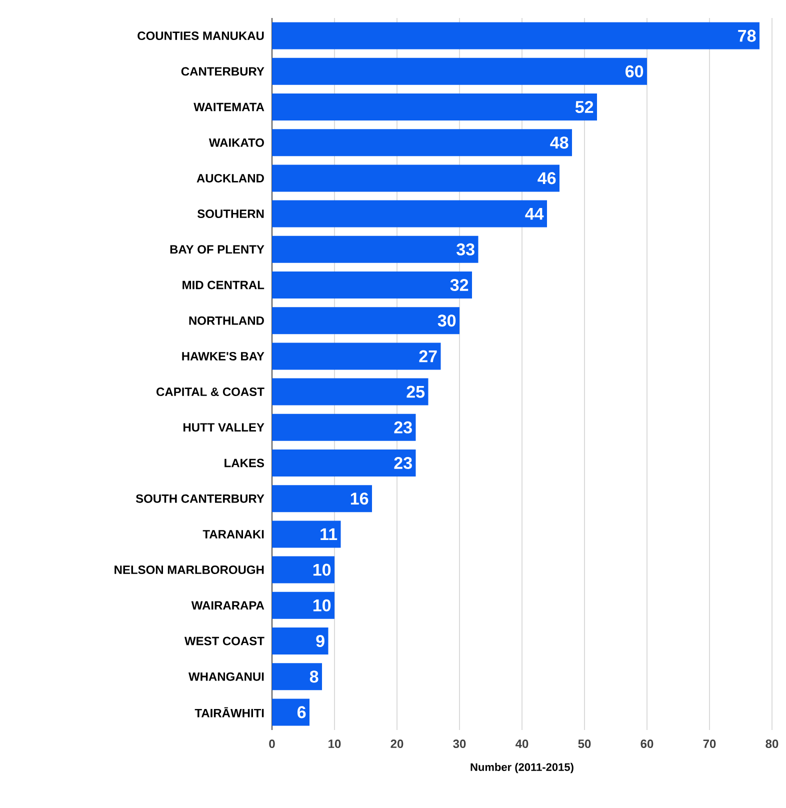 Image resolution: width=786 pixels, height=808 pixels. What do you see at coordinates (584, 107) in the screenshot?
I see `data-label: 52` at bounding box center [584, 107].